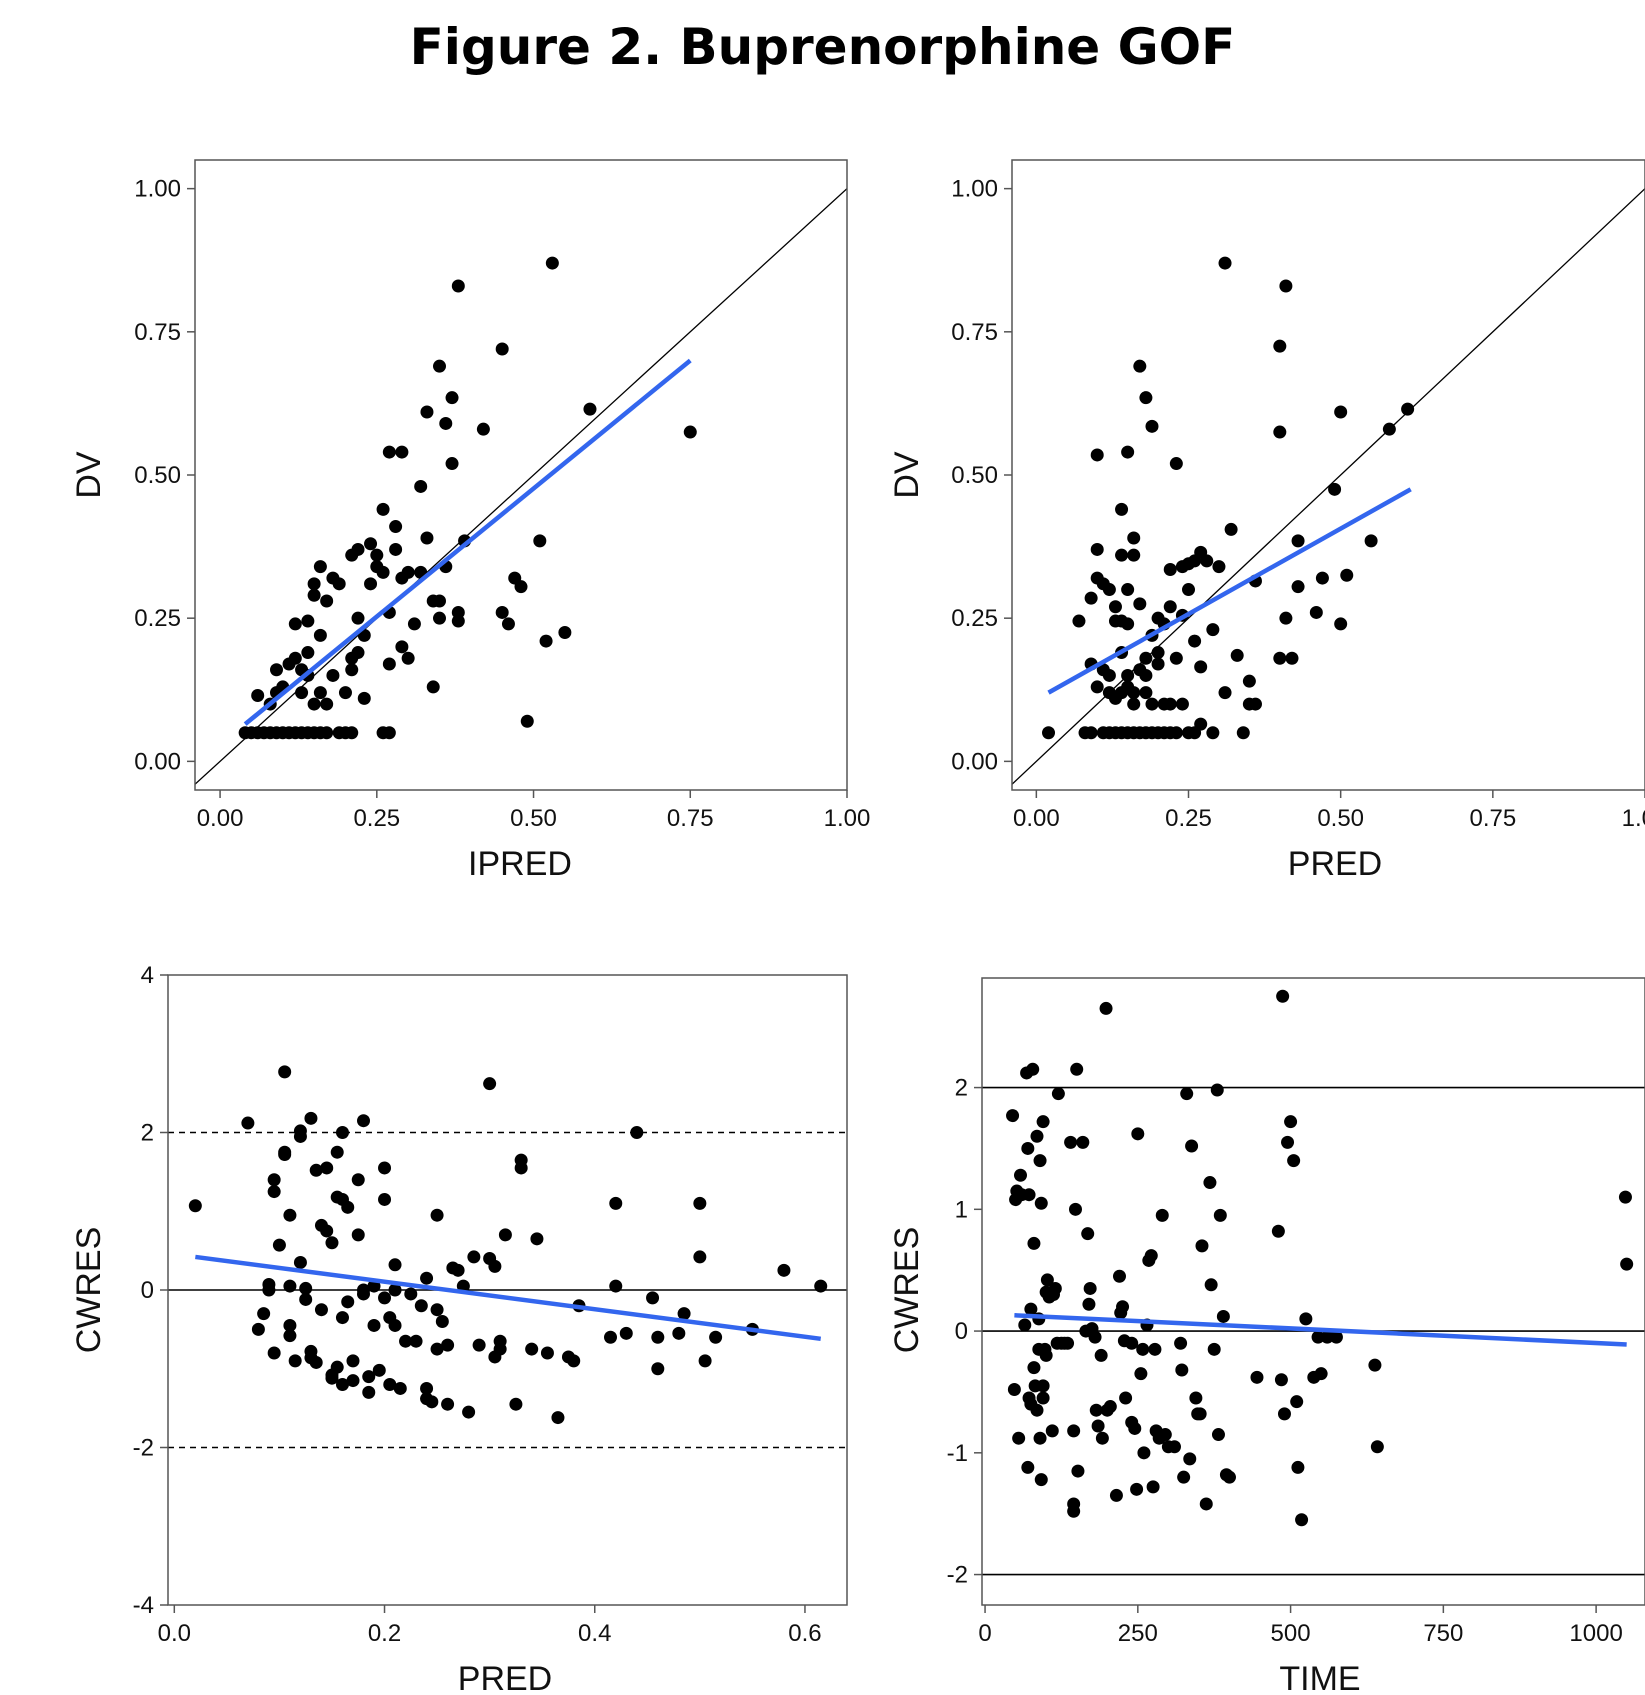 The height and width of the screenshot is (1695, 1645). I want to click on x-tick-label: 0.00, so click(220, 818).